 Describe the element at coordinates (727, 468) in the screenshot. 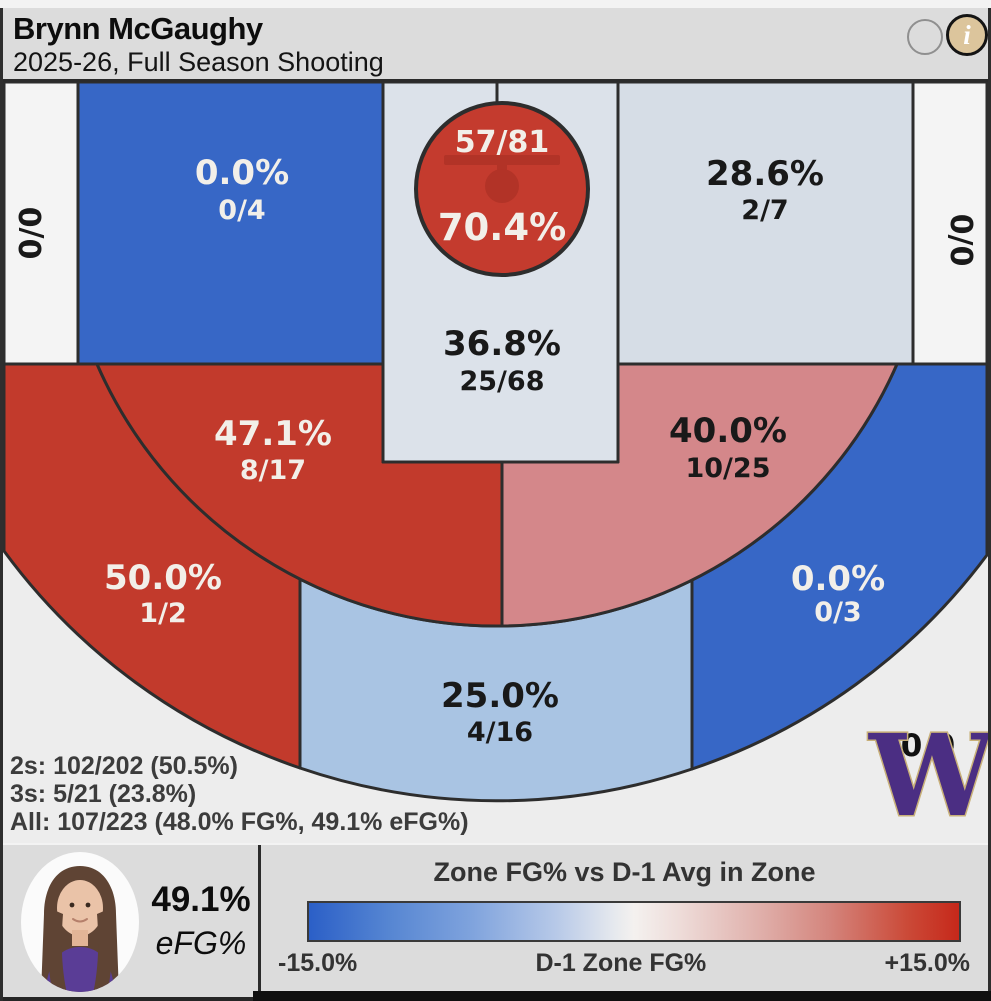

I see `zone-label-shots: 10/25` at that location.